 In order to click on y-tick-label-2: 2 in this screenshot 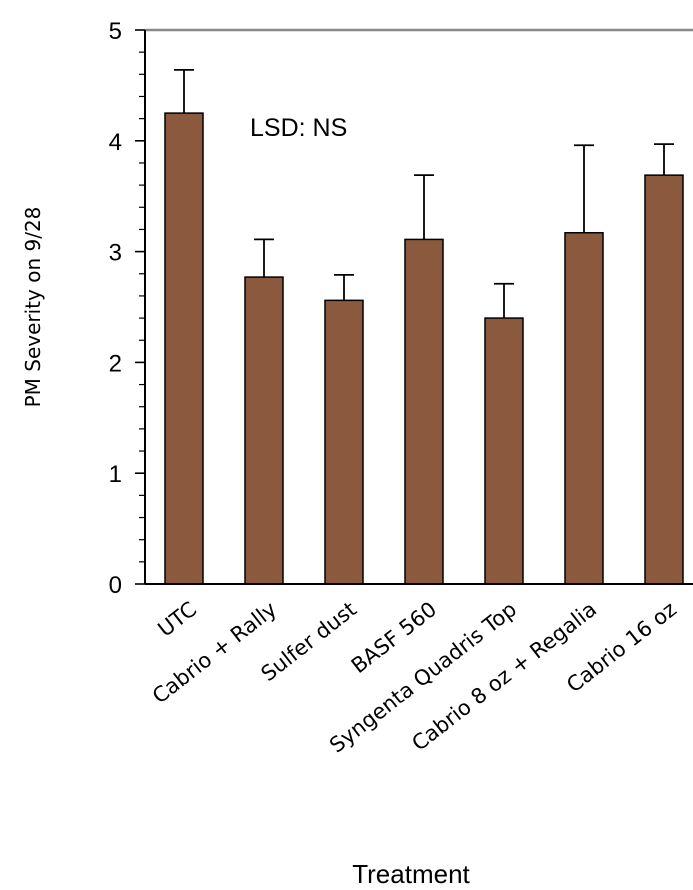, I will do `click(115, 363)`.